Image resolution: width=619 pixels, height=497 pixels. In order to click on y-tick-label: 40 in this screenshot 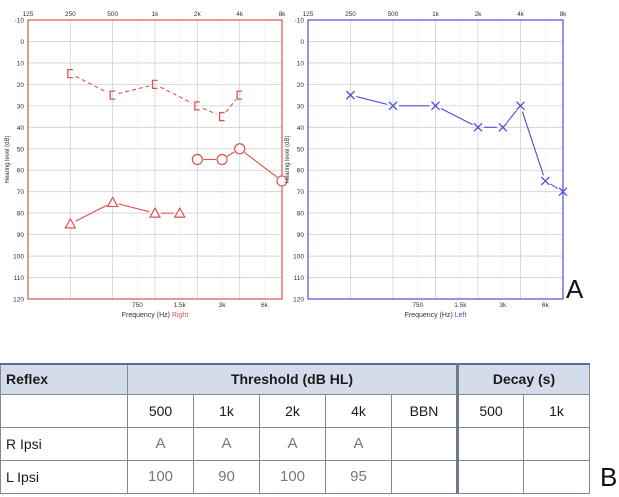, I will do `click(21, 128)`.